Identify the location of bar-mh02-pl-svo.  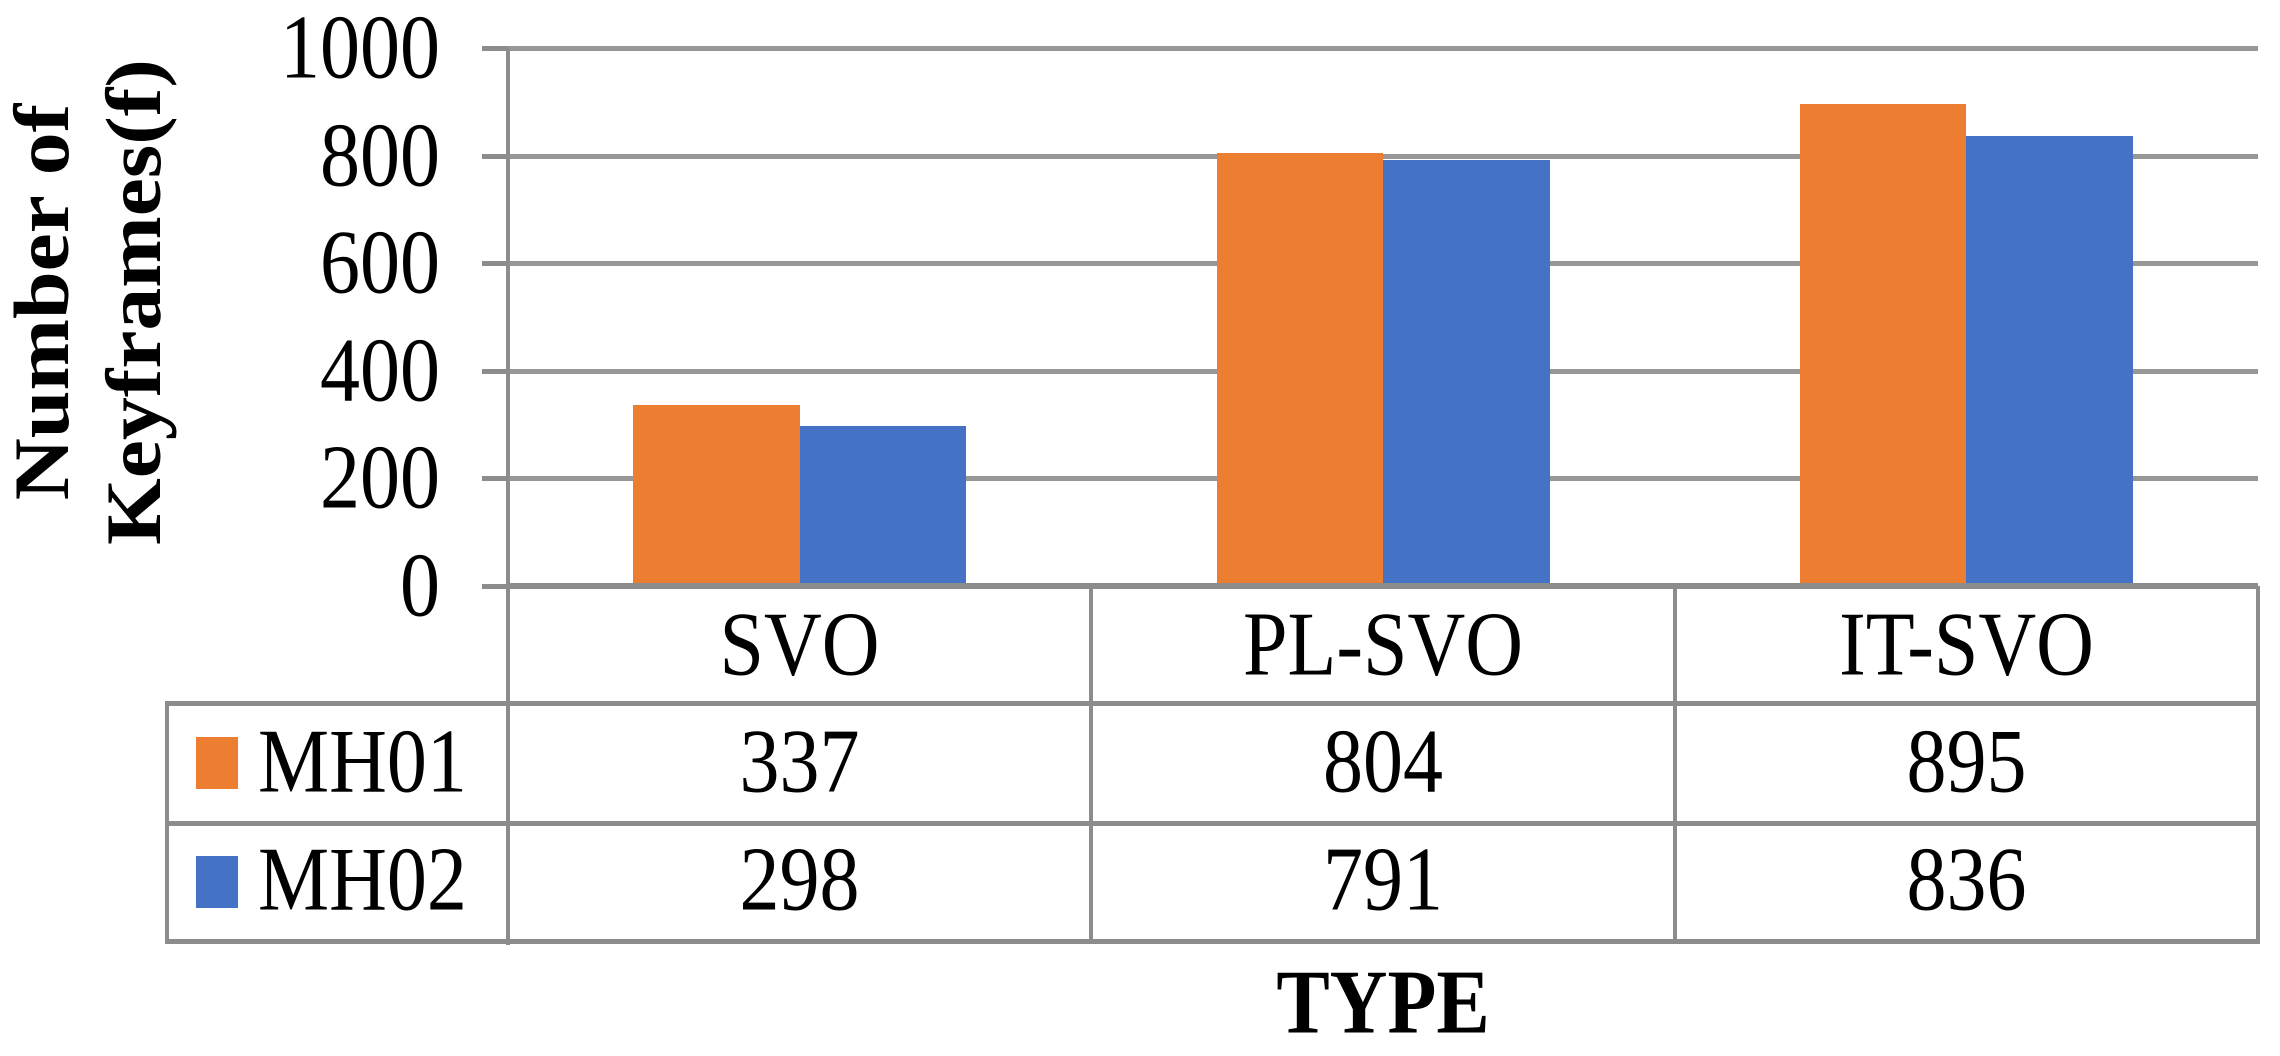
(1466, 373).